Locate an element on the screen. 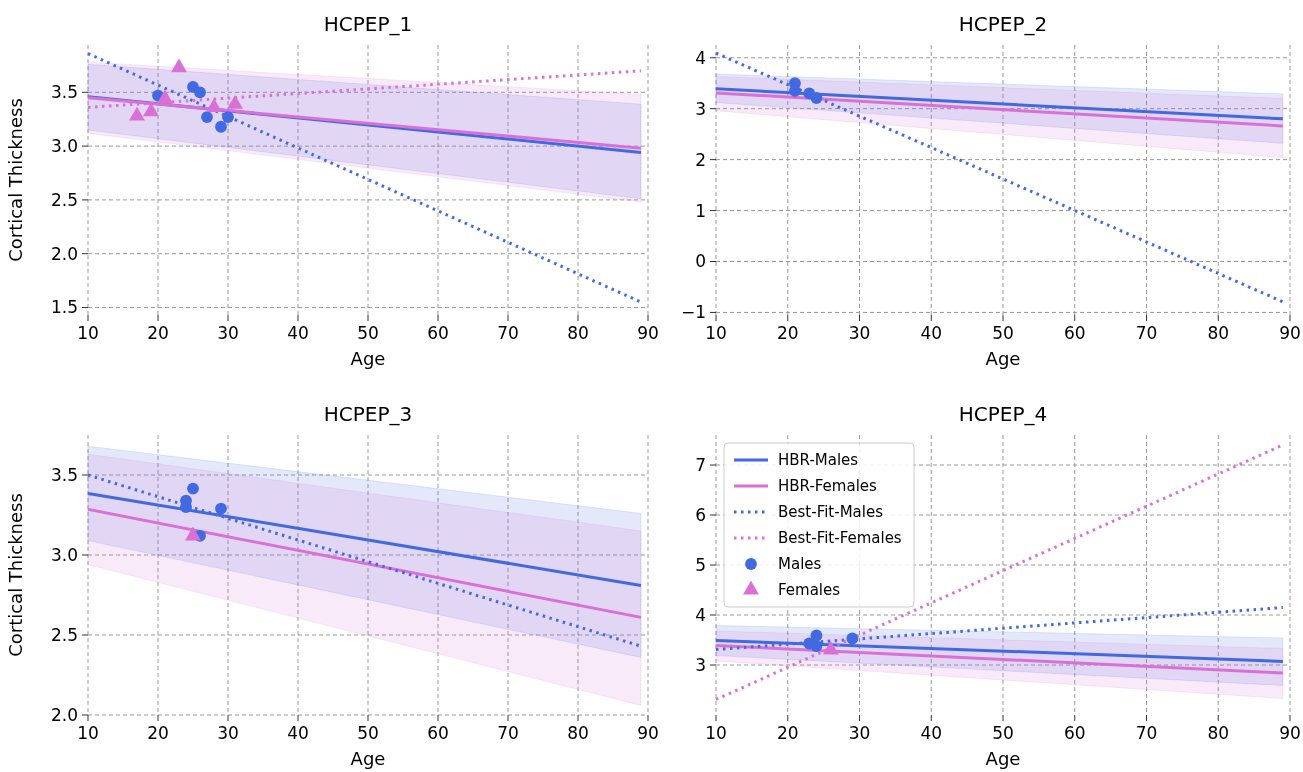 The height and width of the screenshot is (772, 1303). y-tick-label: −1 is located at coordinates (693, 312).